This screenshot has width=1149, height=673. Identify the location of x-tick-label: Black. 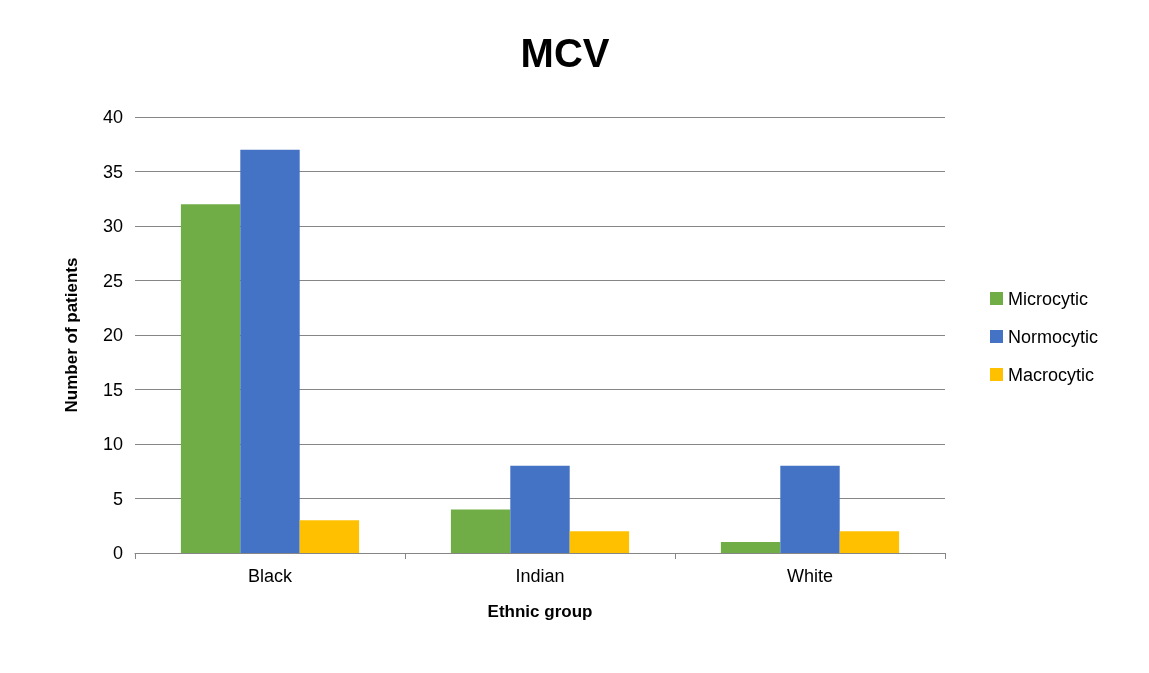
(270, 576).